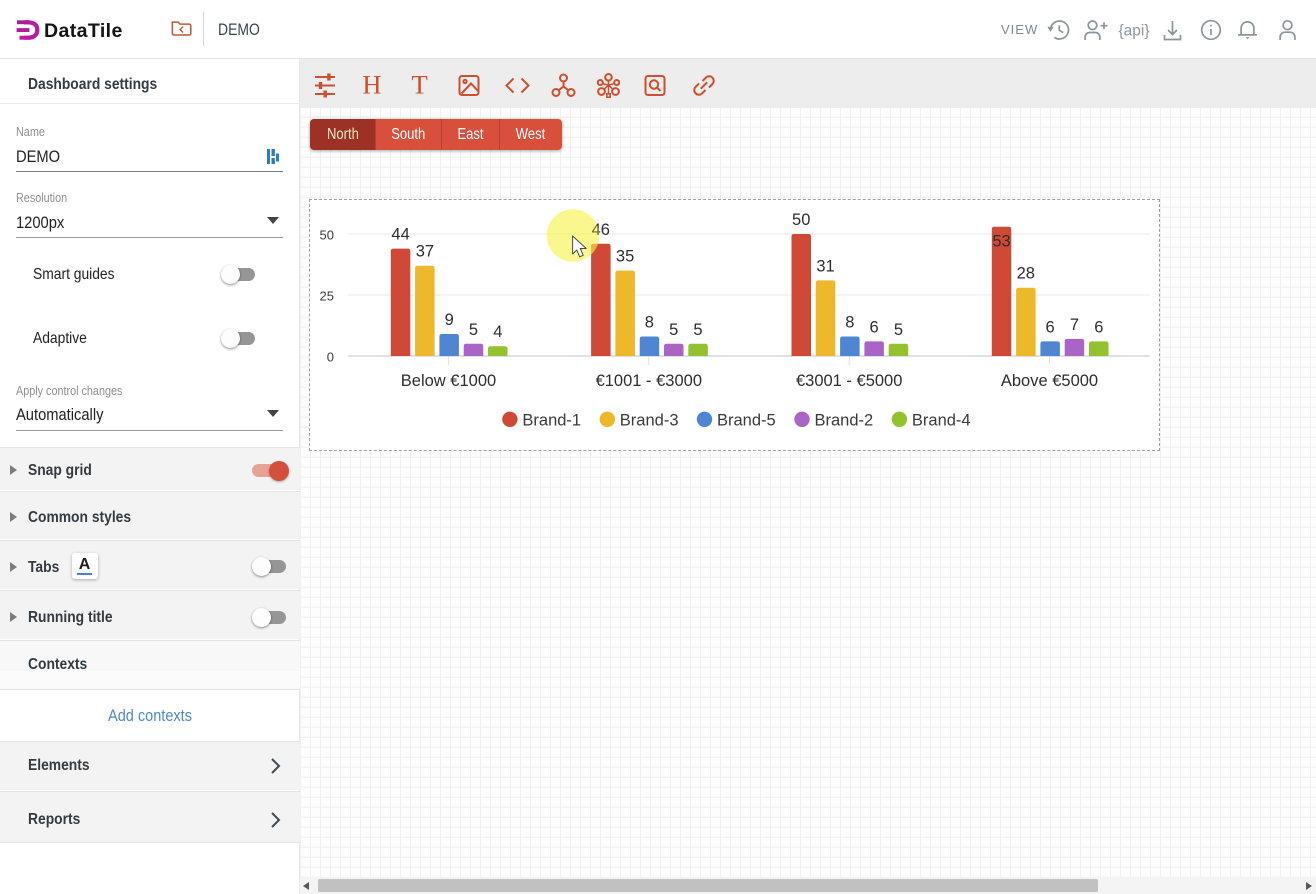 The width and height of the screenshot is (1316, 894). Describe the element at coordinates (746, 421) in the screenshot. I see `svg-text: Brand-5` at that location.